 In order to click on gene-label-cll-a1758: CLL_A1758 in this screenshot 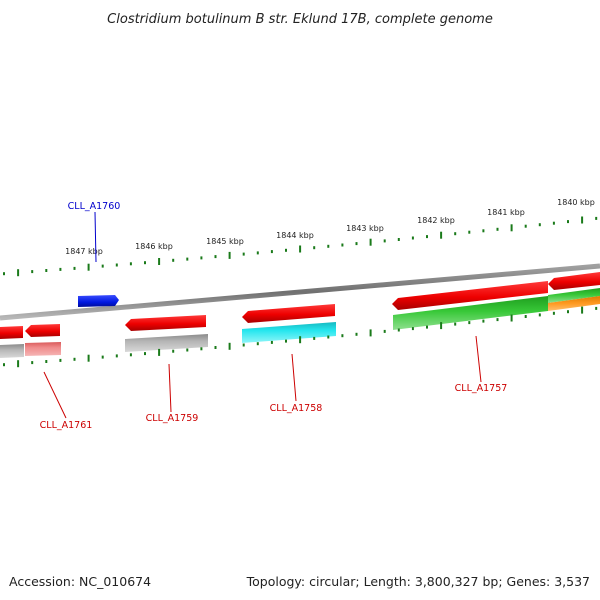, I will do `click(296, 408)`.